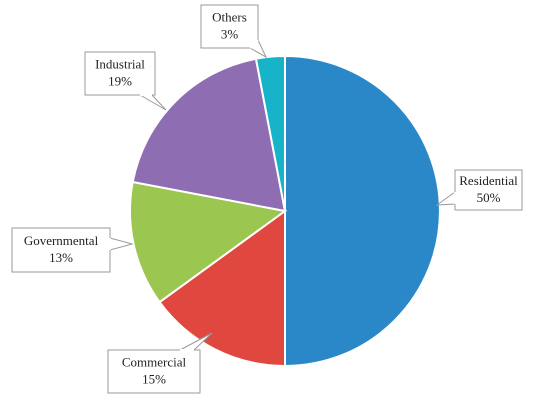  I want to click on value-label: 3%, so click(230, 33).